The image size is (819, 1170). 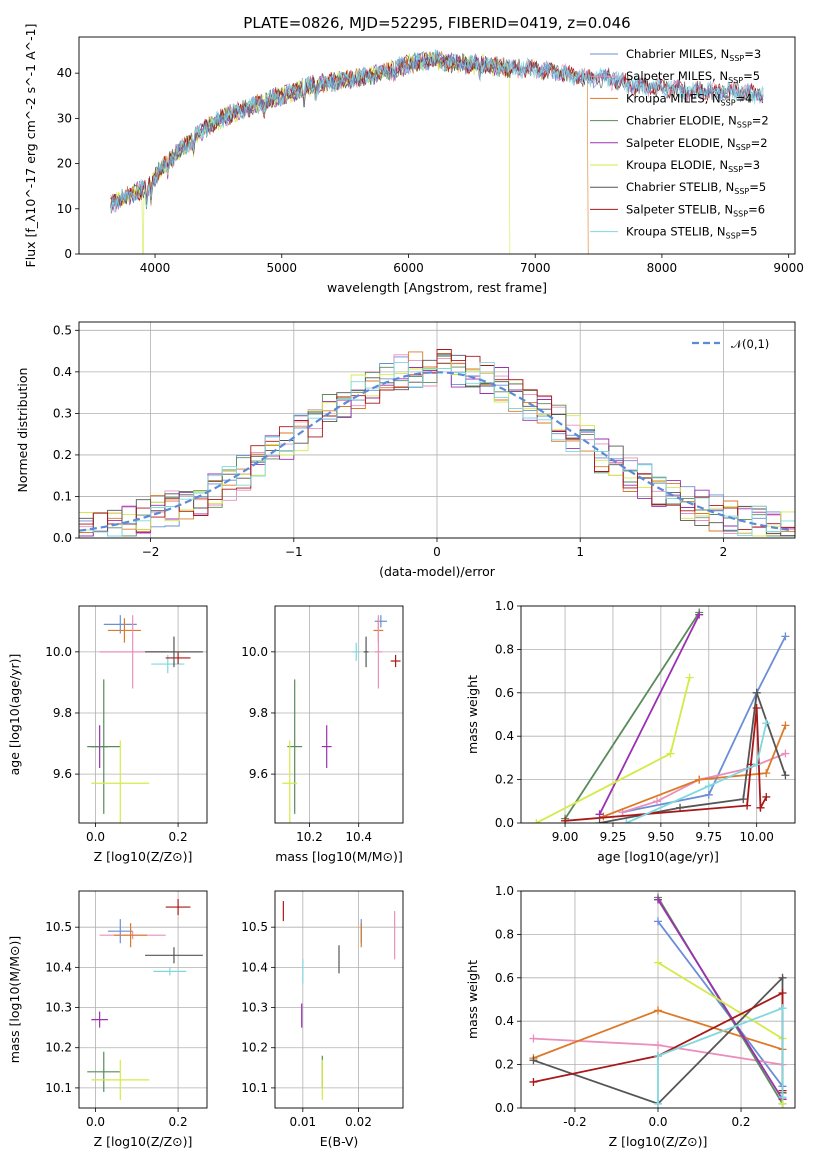 I want to click on legend-label-salpeter_stelib: Salpeter STELIB, NSSP=6, so click(x=695, y=210).